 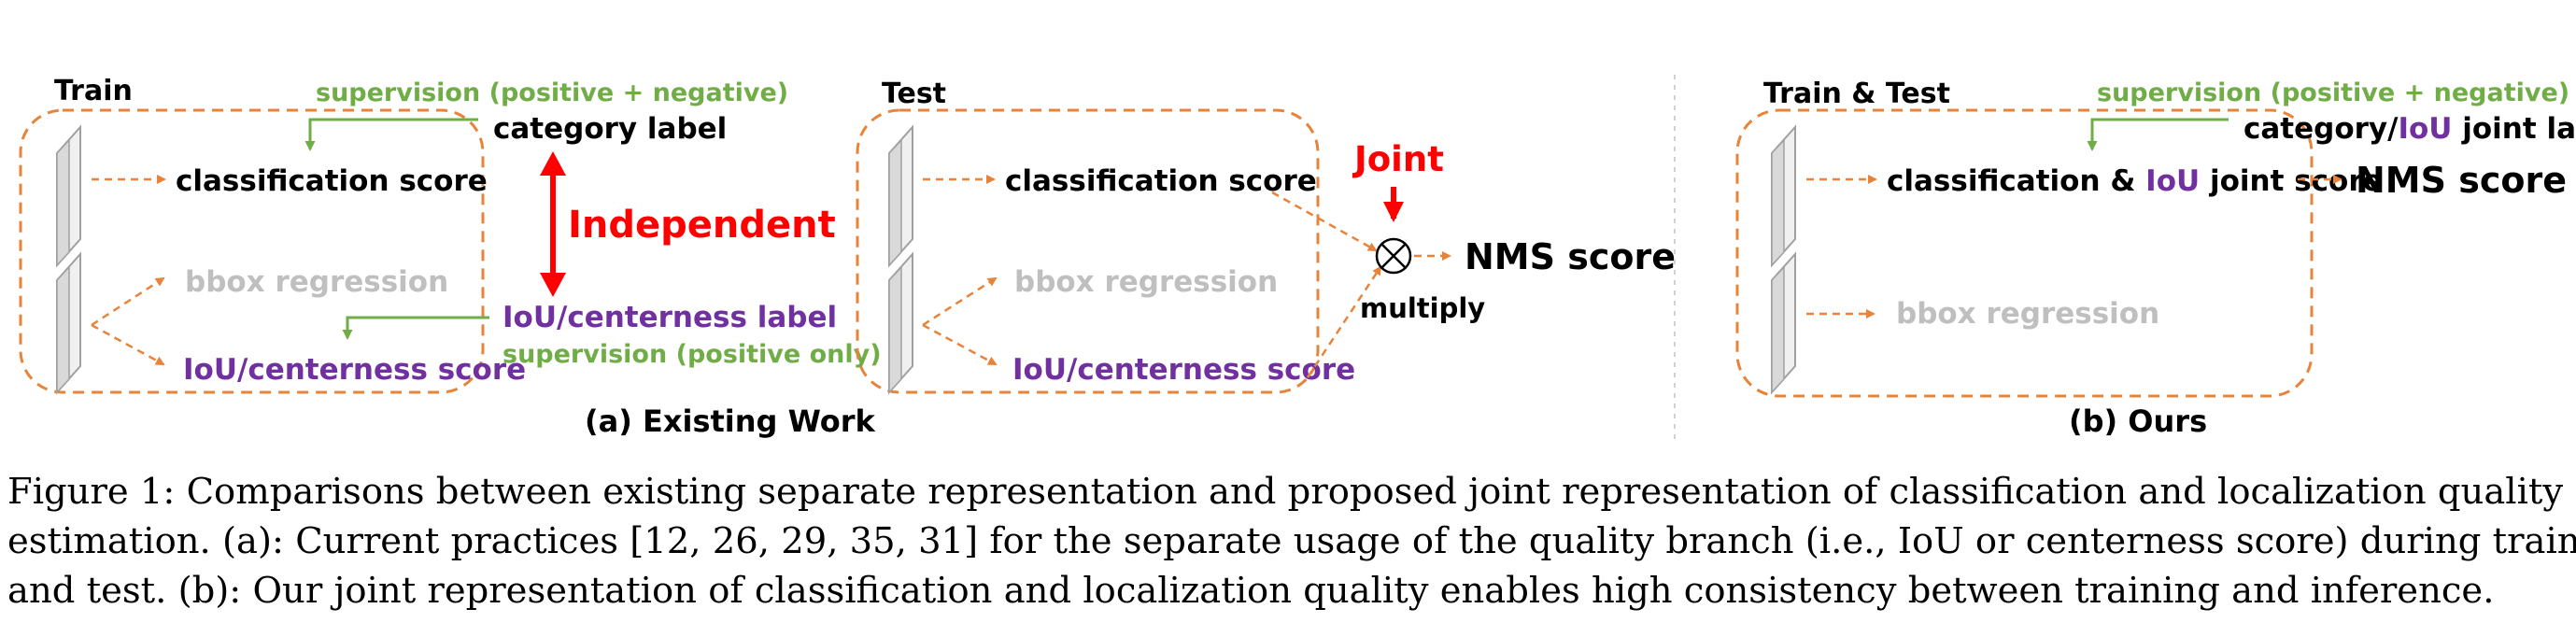 What do you see at coordinates (960, 344) in the screenshot?
I see `test-arrow-to-iou` at bounding box center [960, 344].